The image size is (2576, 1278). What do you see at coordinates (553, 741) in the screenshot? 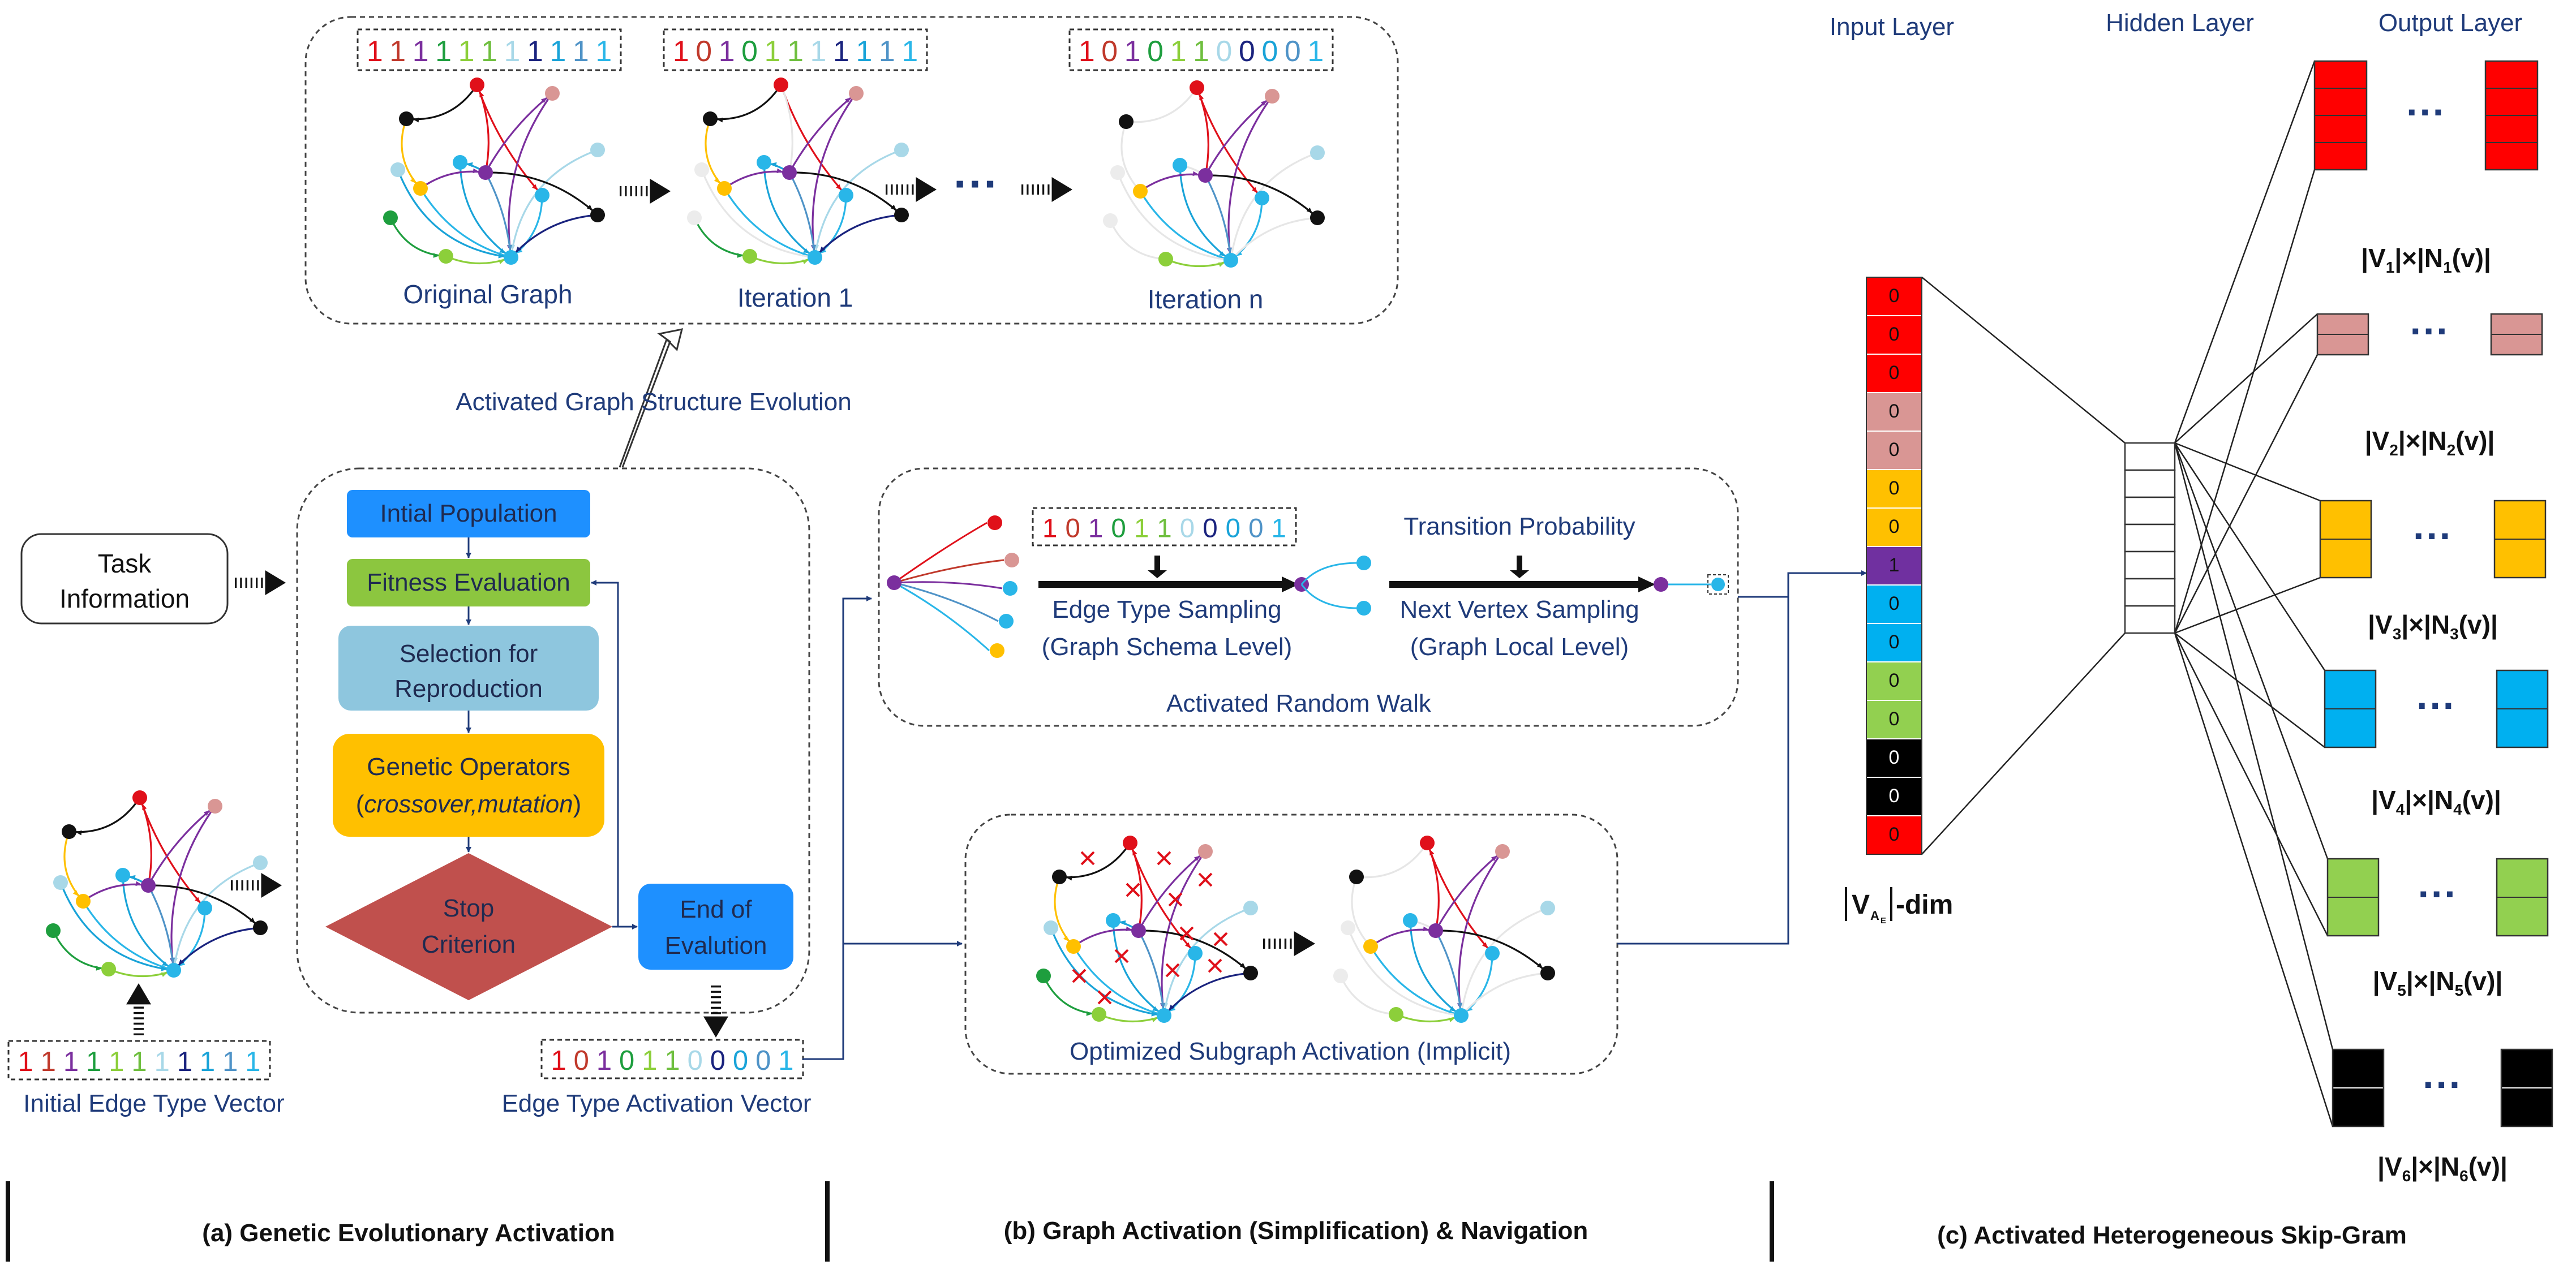
I see `genetic-panel` at bounding box center [553, 741].